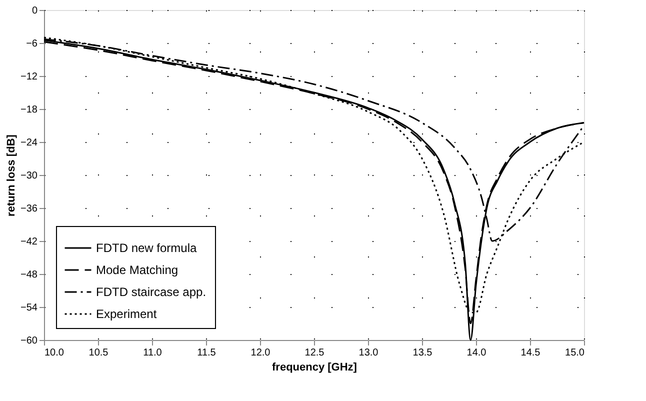  What do you see at coordinates (29, 341) in the screenshot?
I see `y-tick-label: −60` at bounding box center [29, 341].